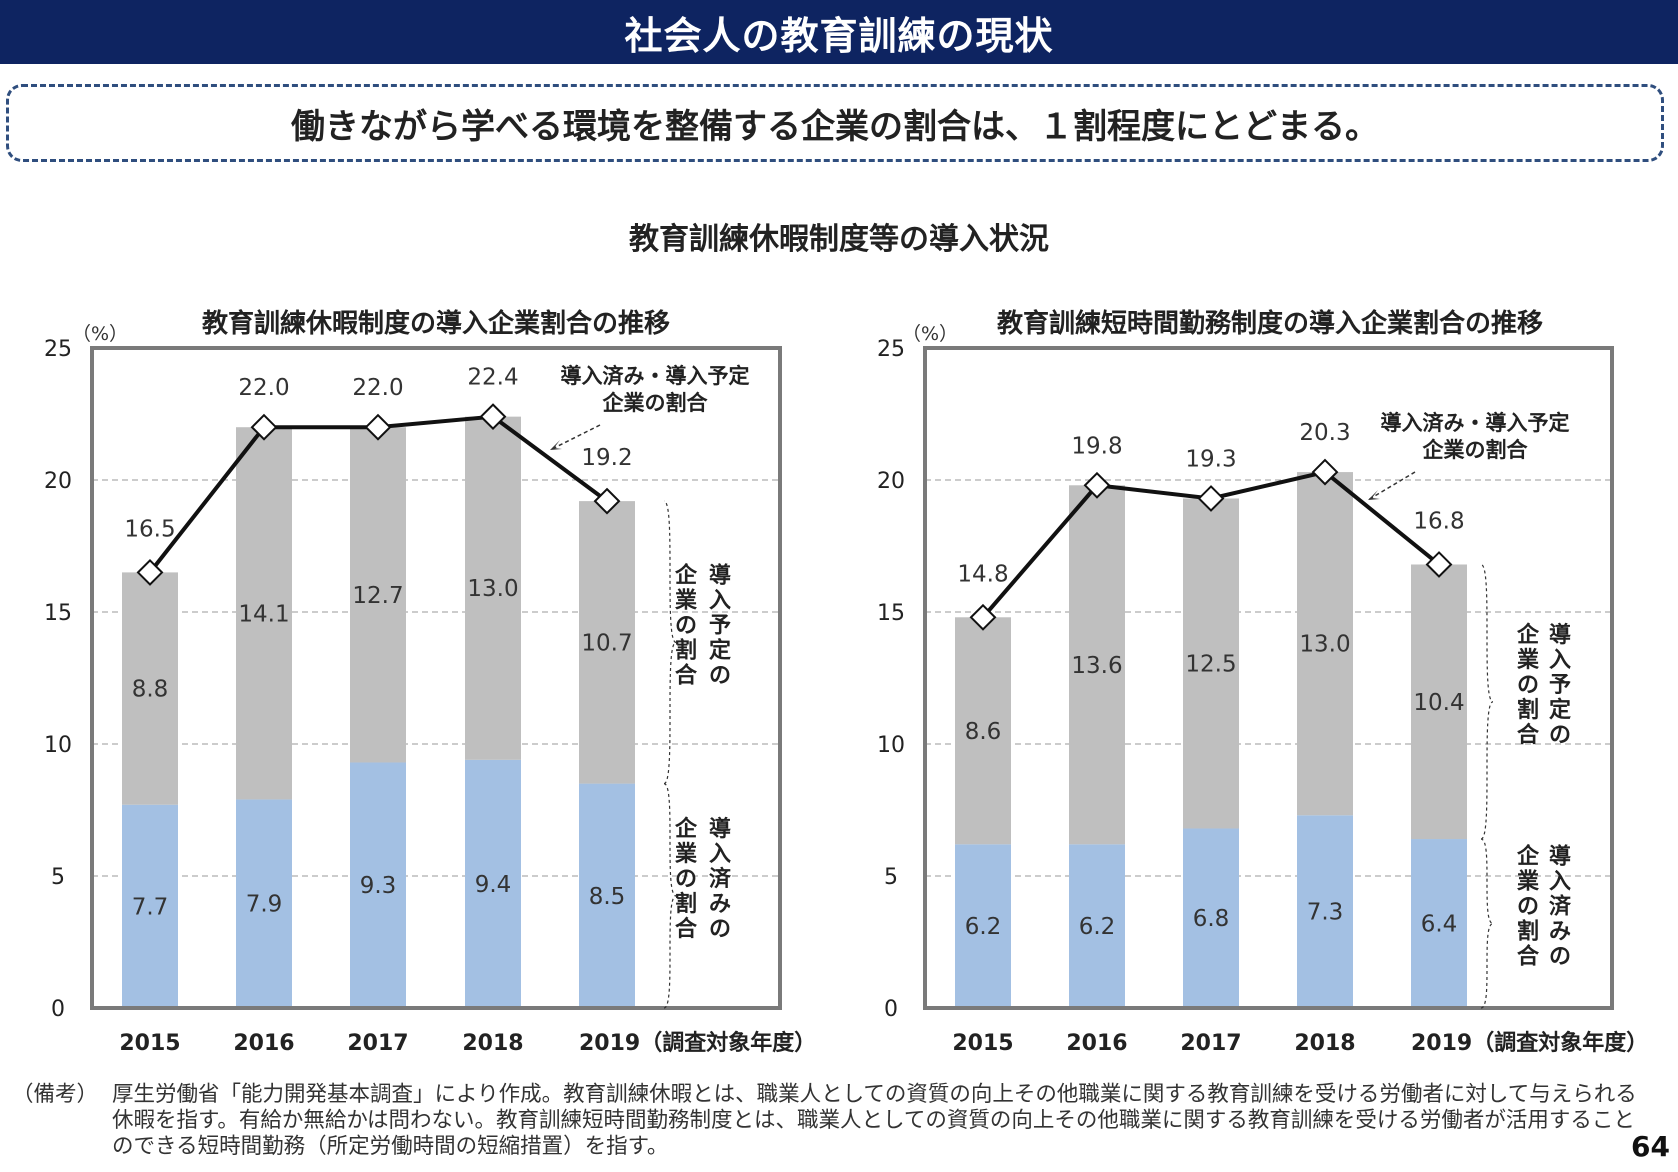 The width and height of the screenshot is (1678, 1172). Describe the element at coordinates (1560, 907) in the screenshot. I see `svg-text: 済` at that location.